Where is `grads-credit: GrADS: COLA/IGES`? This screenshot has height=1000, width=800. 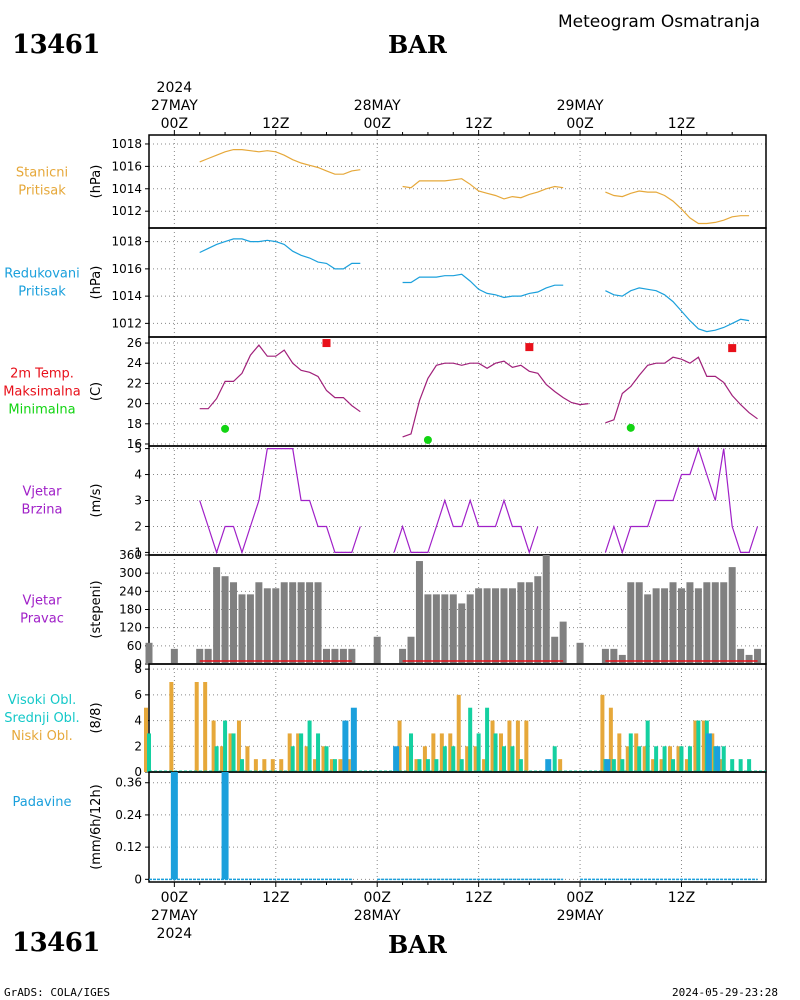
grads-credit: GrADS: COLA/IGES is located at coordinates (57, 992).